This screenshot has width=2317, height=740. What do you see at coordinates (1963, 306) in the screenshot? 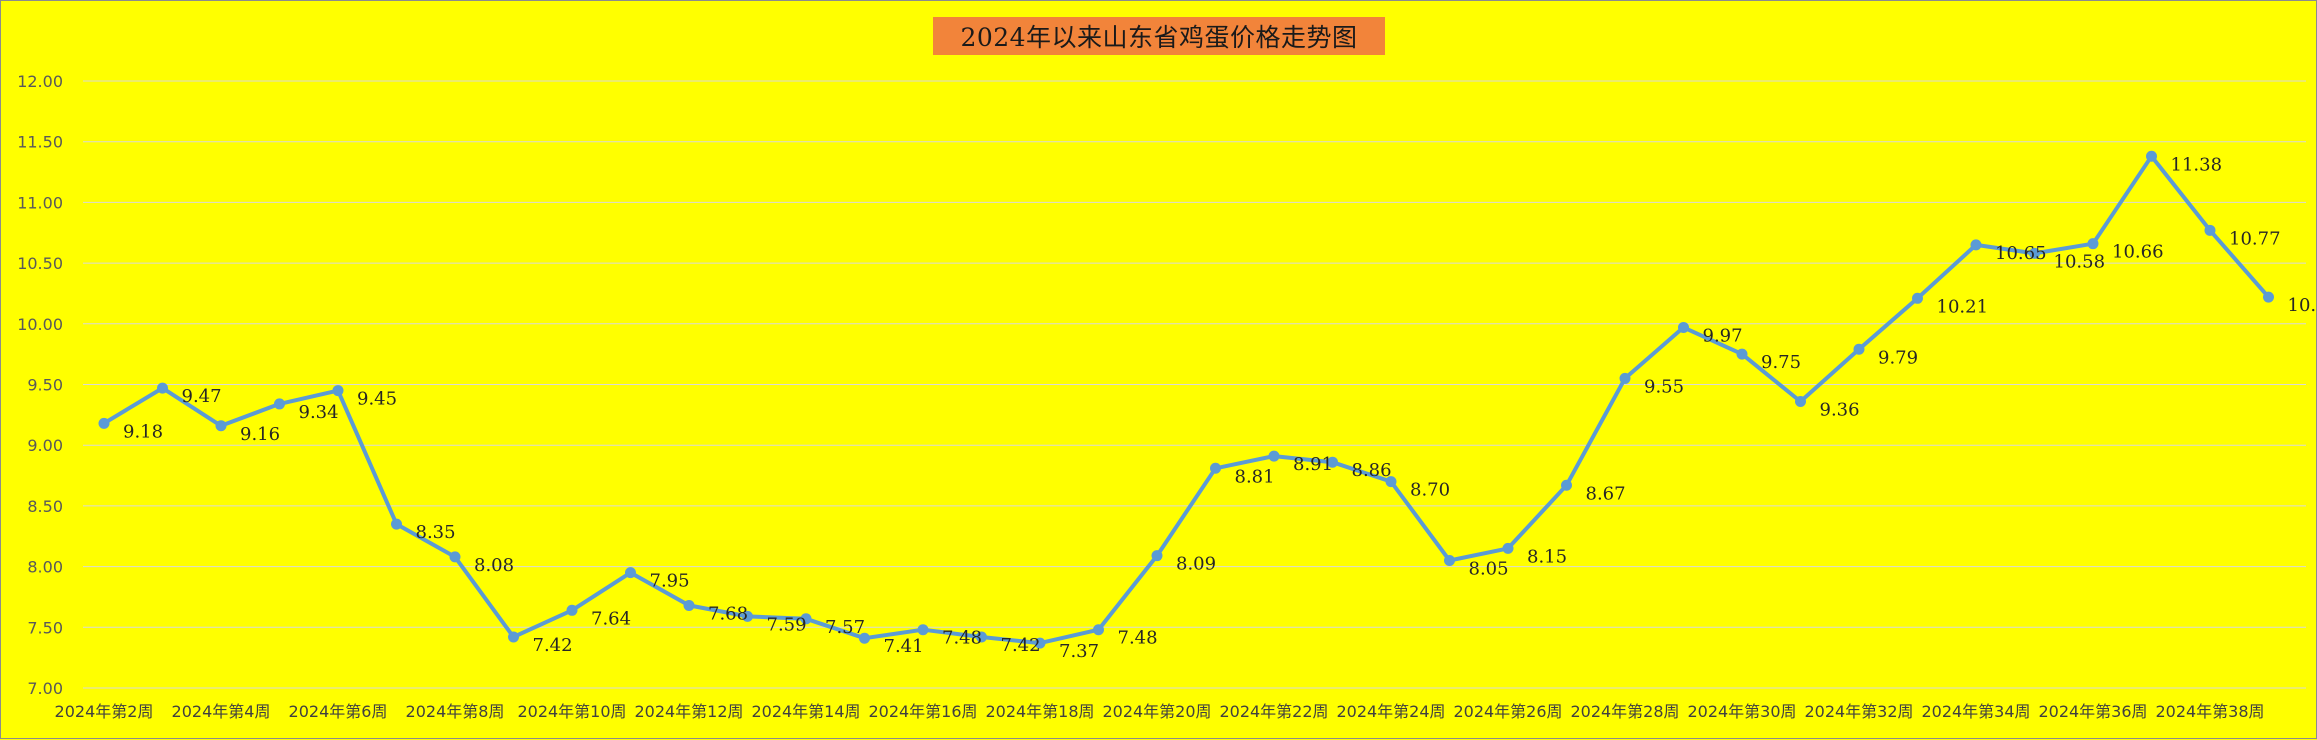
I see `data-label: 10.21` at bounding box center [1963, 306].